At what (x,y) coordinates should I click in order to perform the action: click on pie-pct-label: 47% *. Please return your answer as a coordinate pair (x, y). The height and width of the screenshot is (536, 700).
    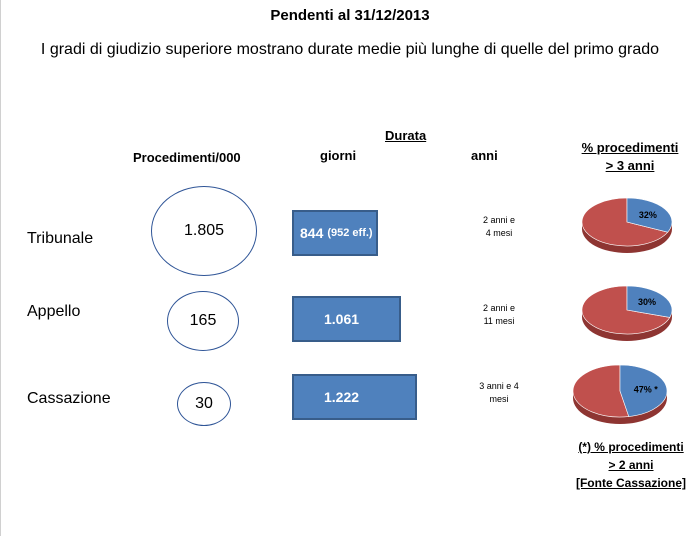
    Looking at the image, I should click on (646, 390).